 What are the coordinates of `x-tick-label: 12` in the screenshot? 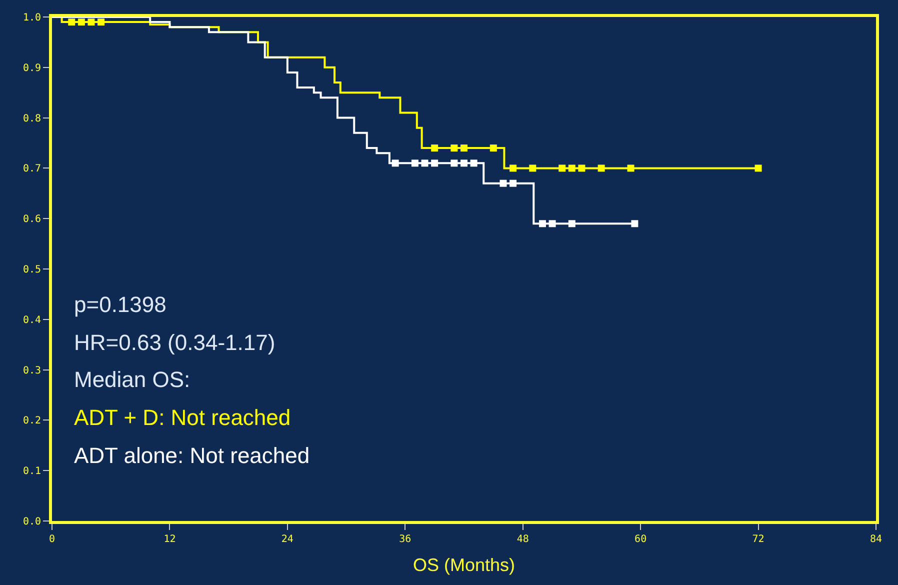 It's located at (170, 539).